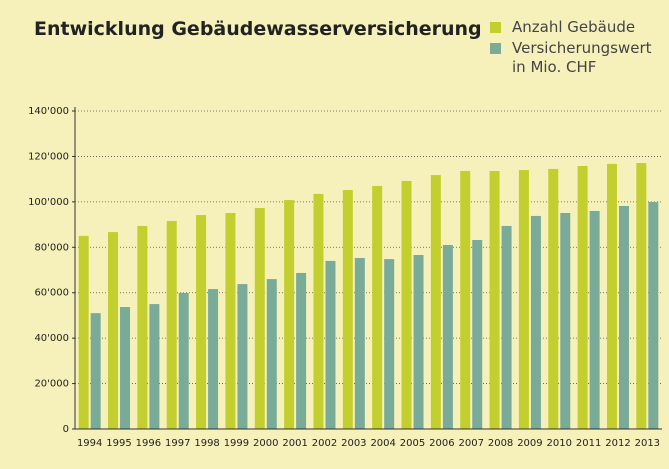  Describe the element at coordinates (559, 443) in the screenshot. I see `x-tick-label: 2010` at that location.